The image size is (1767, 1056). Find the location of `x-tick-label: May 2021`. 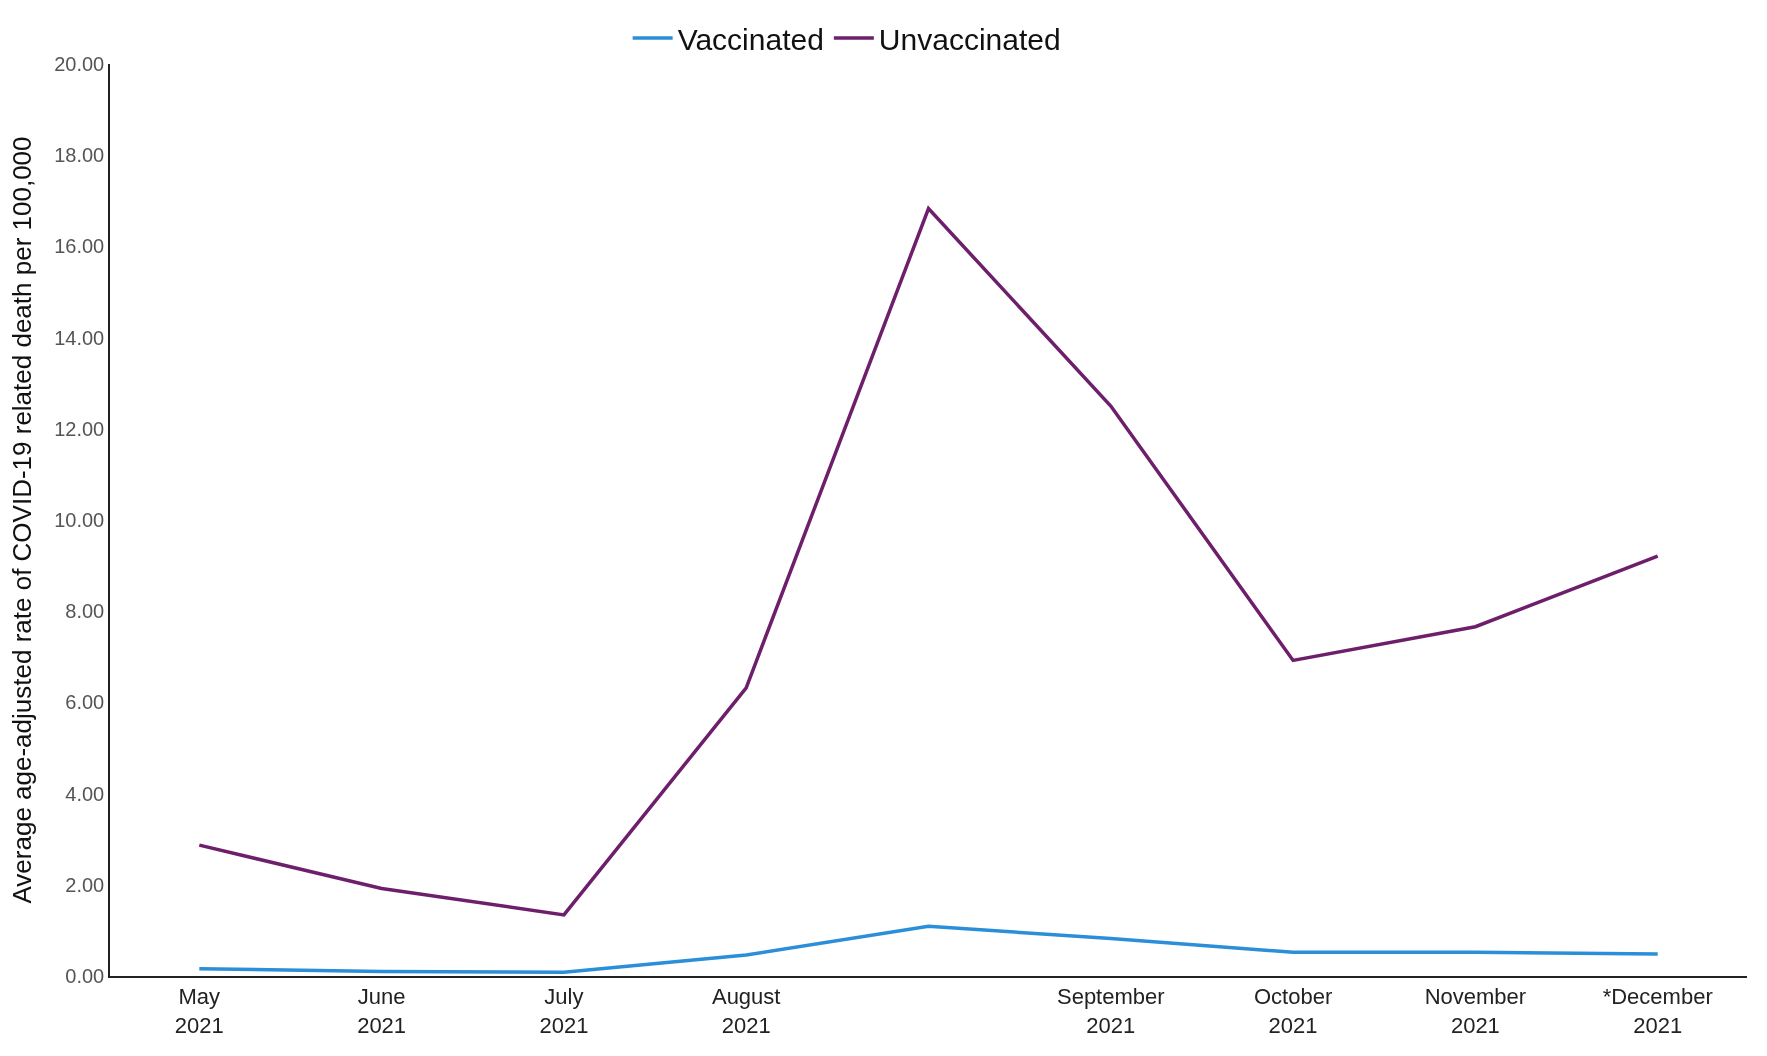

x-tick-label: May 2021 is located at coordinates (199, 1011).